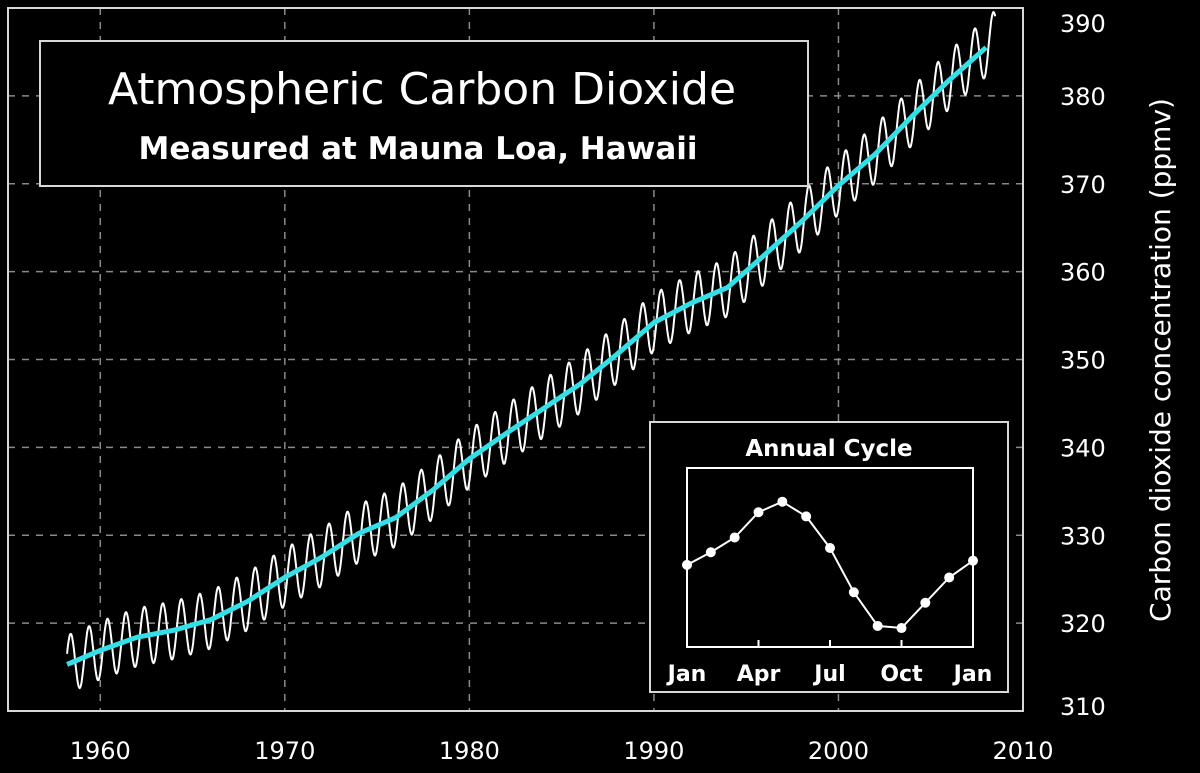 This screenshot has width=1200, height=773. I want to click on inset-series, so click(830, 565).